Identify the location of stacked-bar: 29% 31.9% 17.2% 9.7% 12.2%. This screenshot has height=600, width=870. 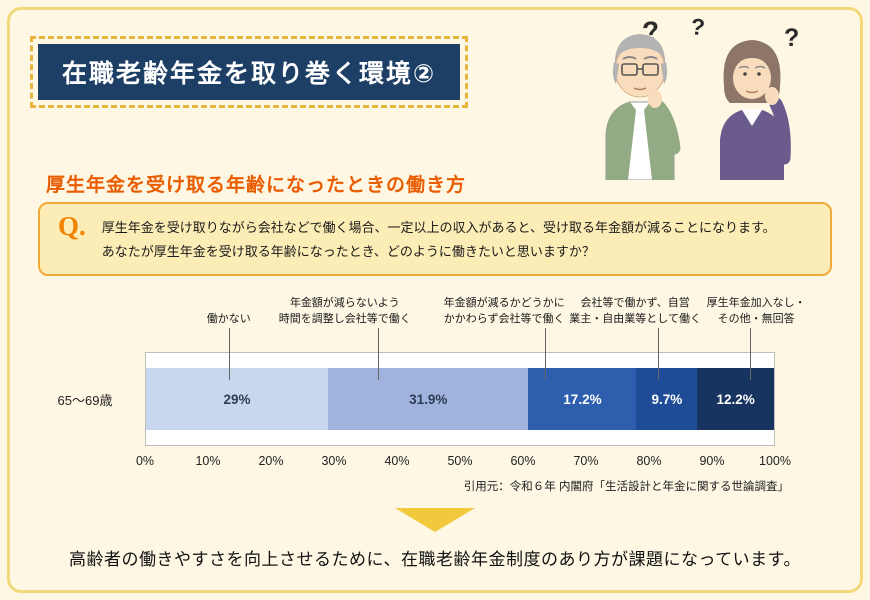
(460, 399).